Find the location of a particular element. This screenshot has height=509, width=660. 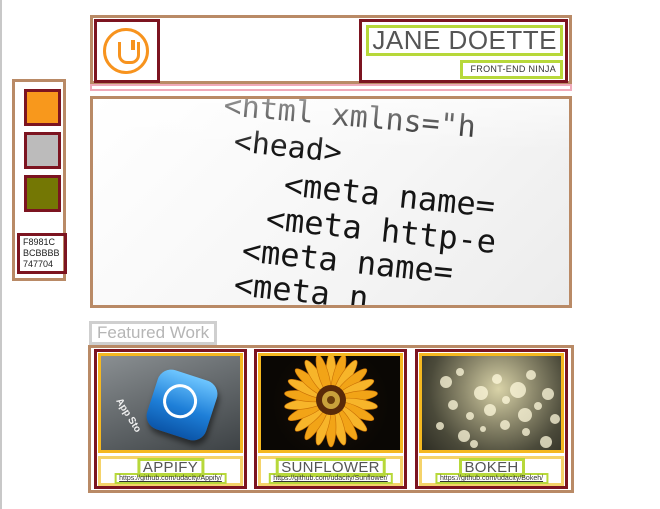

work-title-sunflower: SUNFLOWER is located at coordinates (330, 467).